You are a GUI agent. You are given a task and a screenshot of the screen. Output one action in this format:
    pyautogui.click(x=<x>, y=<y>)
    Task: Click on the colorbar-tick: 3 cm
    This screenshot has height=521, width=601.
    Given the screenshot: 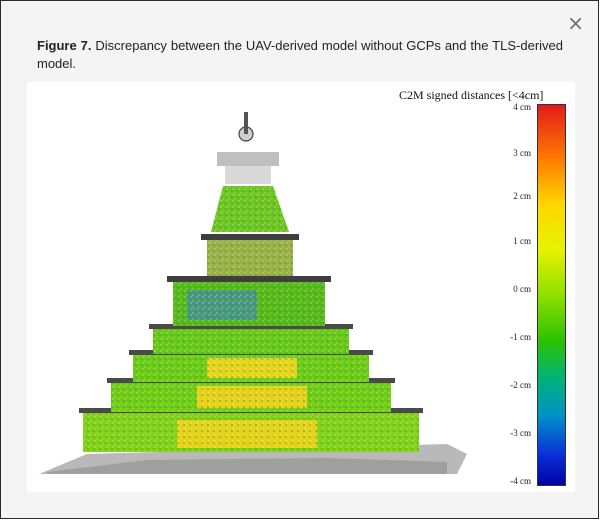 What is the action you would take?
    pyautogui.click(x=522, y=153)
    